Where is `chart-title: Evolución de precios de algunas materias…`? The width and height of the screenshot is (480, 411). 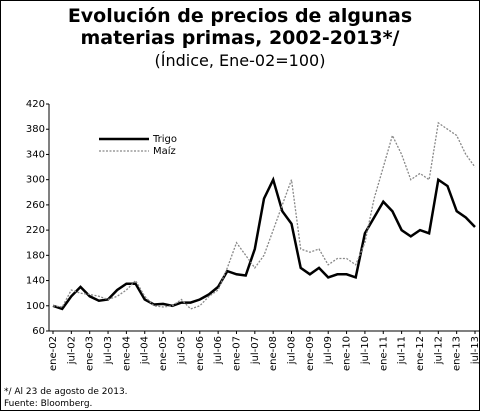
chart-title: Evolución de precios de algunas materias… is located at coordinates (240, 27).